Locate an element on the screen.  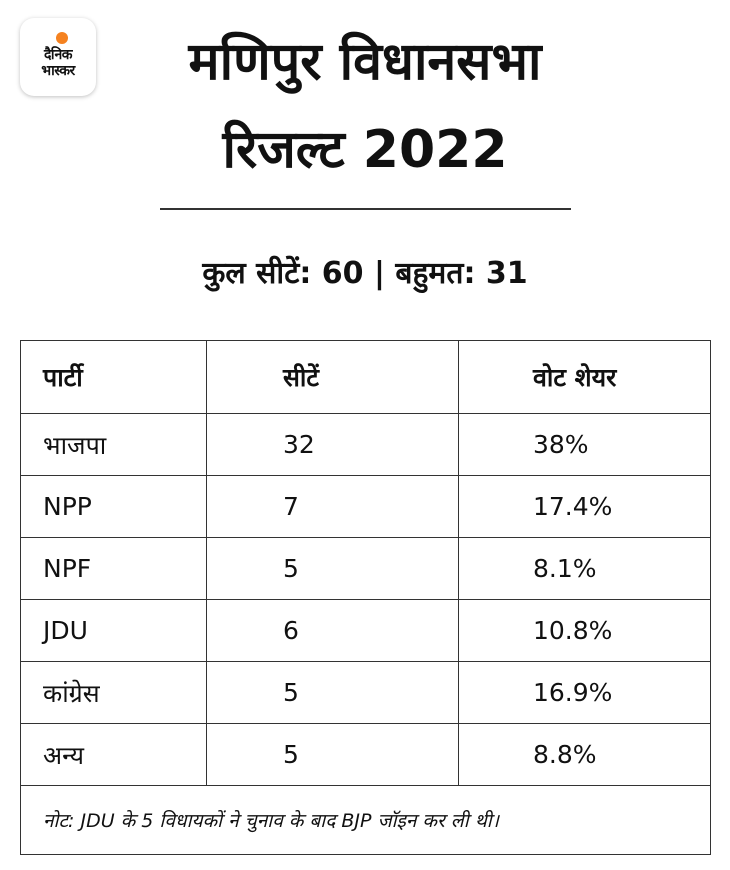
seats-cell: 32 is located at coordinates (332, 444).